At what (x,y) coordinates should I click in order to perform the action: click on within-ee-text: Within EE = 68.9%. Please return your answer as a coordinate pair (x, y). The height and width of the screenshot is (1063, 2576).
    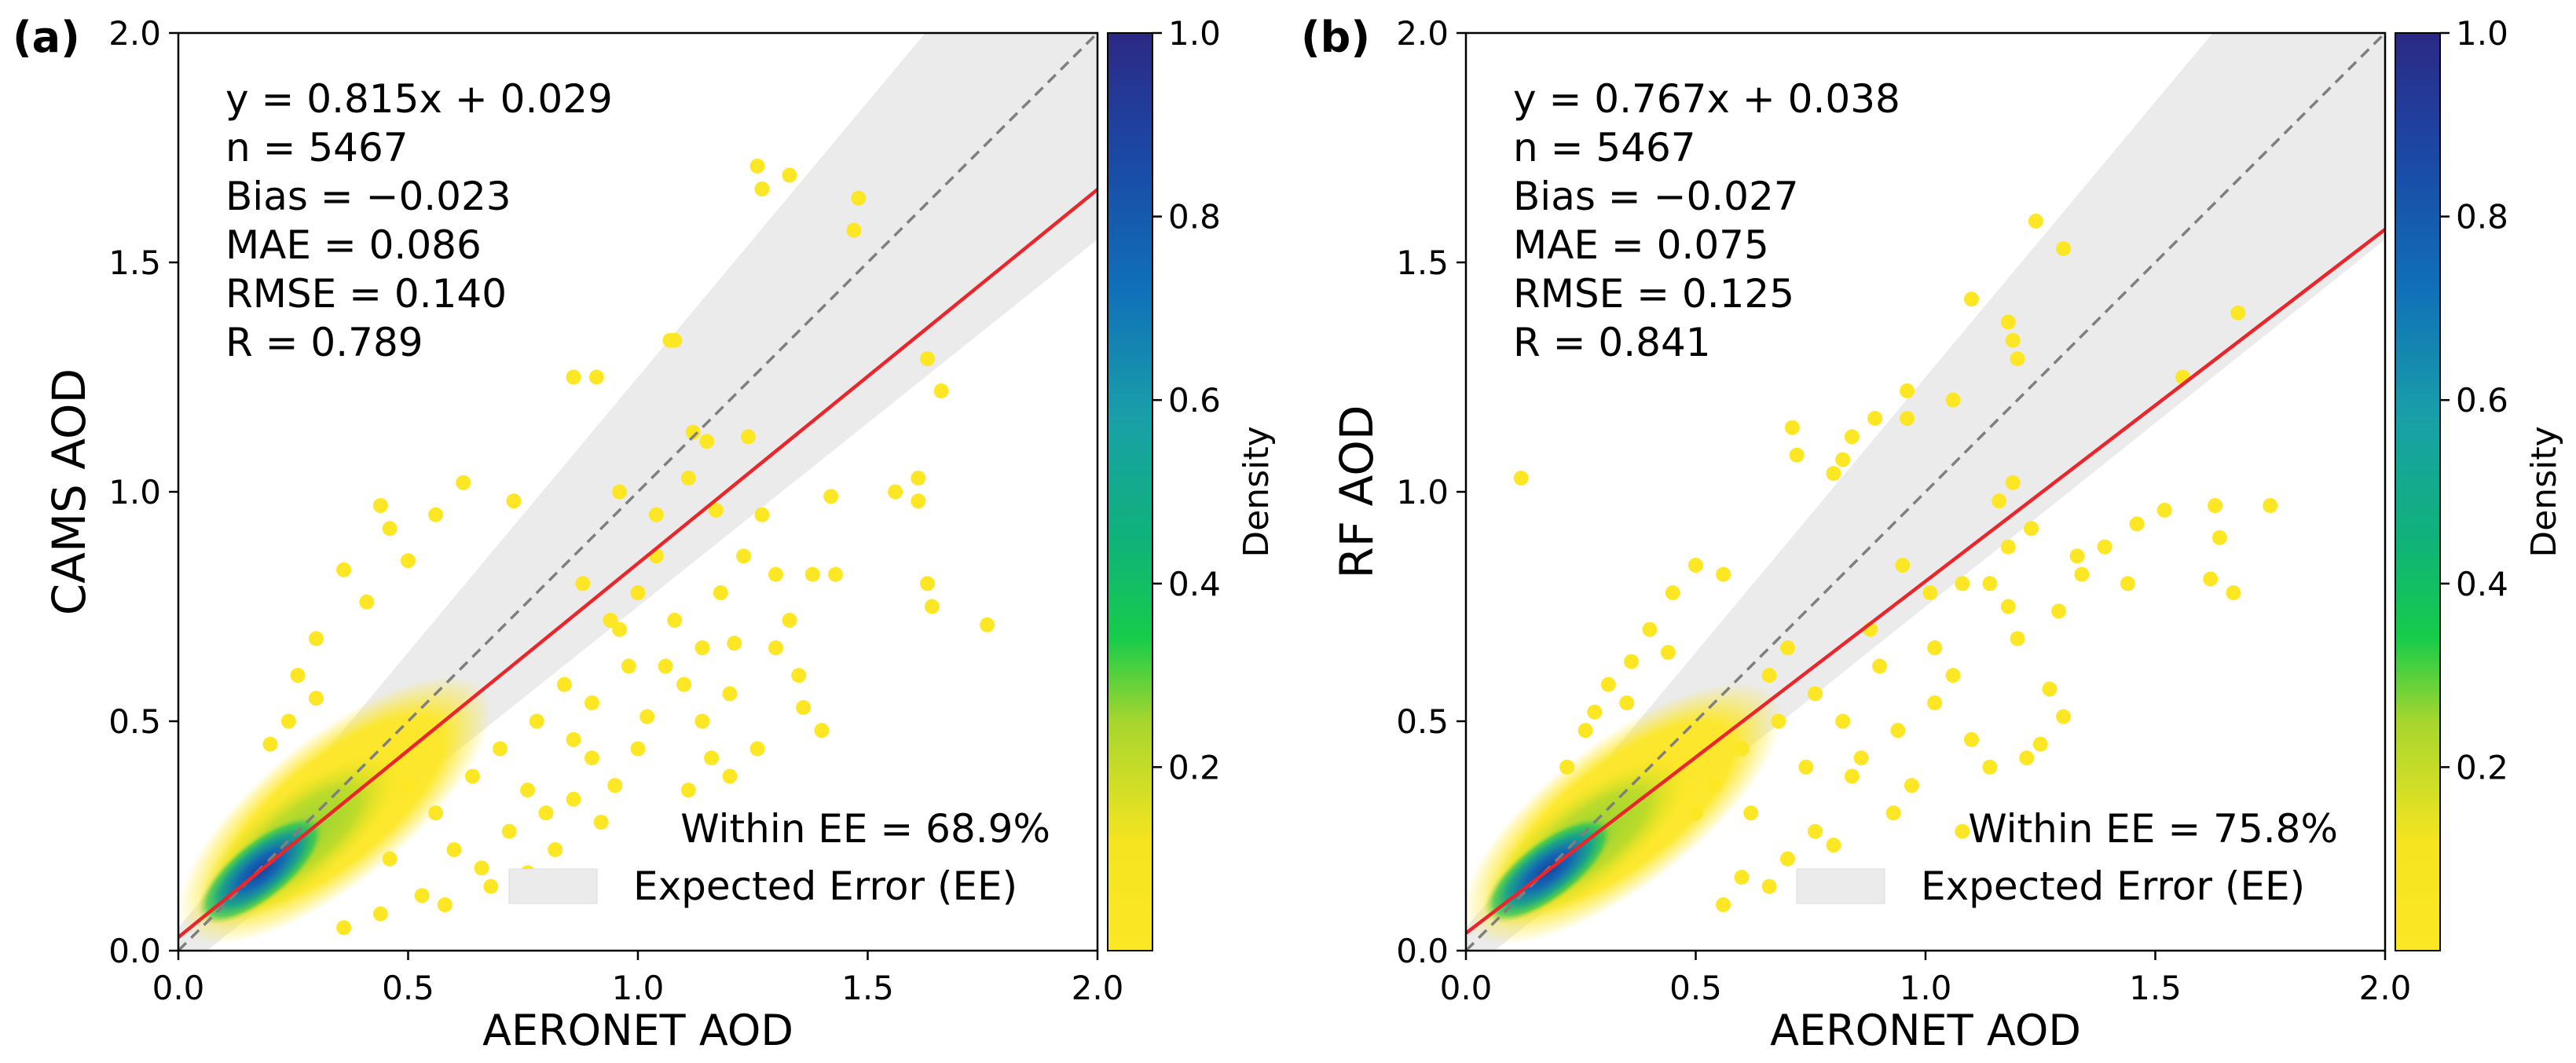
    Looking at the image, I should click on (865, 829).